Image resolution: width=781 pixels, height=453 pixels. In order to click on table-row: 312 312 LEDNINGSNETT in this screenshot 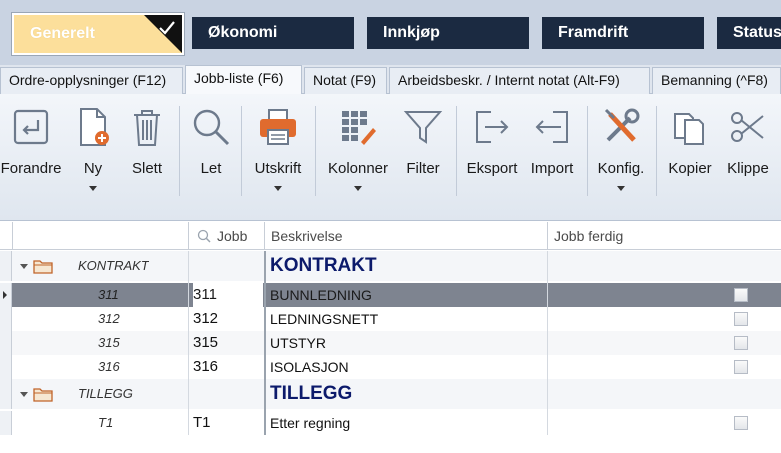, I will do `click(390, 319)`.